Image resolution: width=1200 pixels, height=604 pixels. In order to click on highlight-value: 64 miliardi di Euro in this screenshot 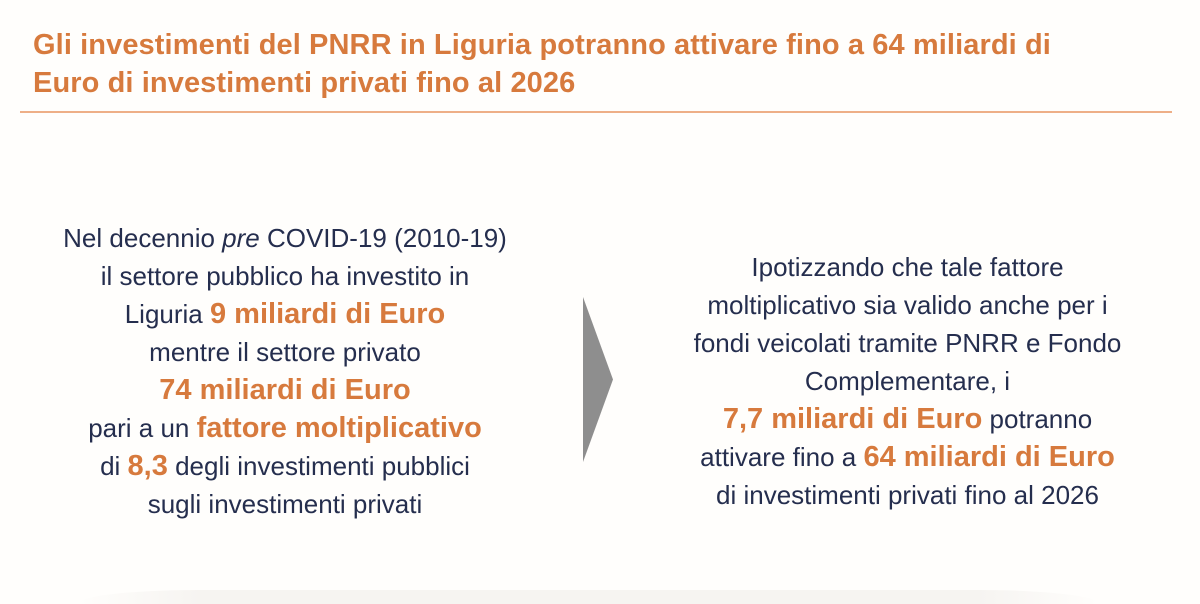, I will do `click(989, 457)`.